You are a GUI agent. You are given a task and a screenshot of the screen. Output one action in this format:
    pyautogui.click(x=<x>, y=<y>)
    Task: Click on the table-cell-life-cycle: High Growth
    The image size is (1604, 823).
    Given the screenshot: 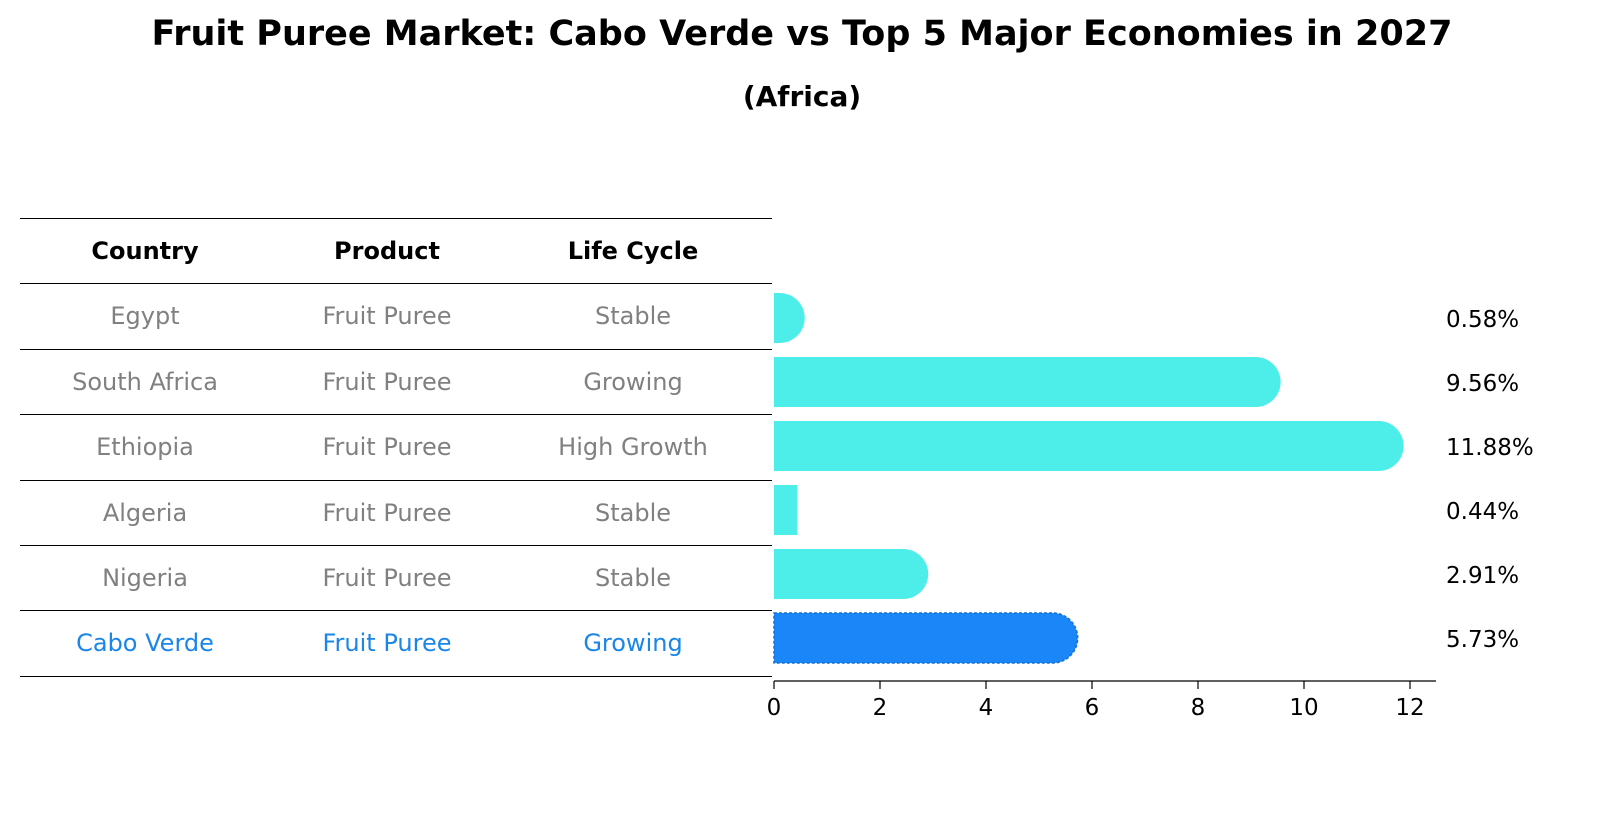 What is the action you would take?
    pyautogui.click(x=633, y=447)
    